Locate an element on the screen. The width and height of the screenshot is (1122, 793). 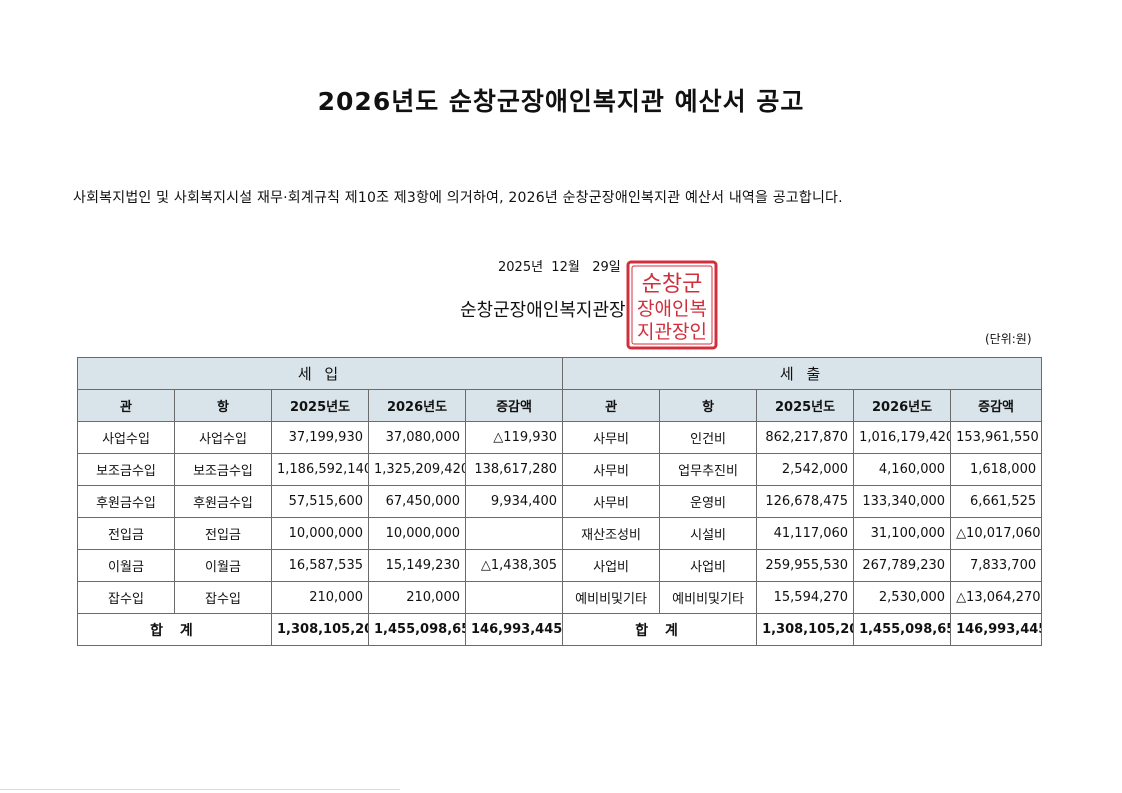
income-total-change: 146,993,445 is located at coordinates (514, 629).